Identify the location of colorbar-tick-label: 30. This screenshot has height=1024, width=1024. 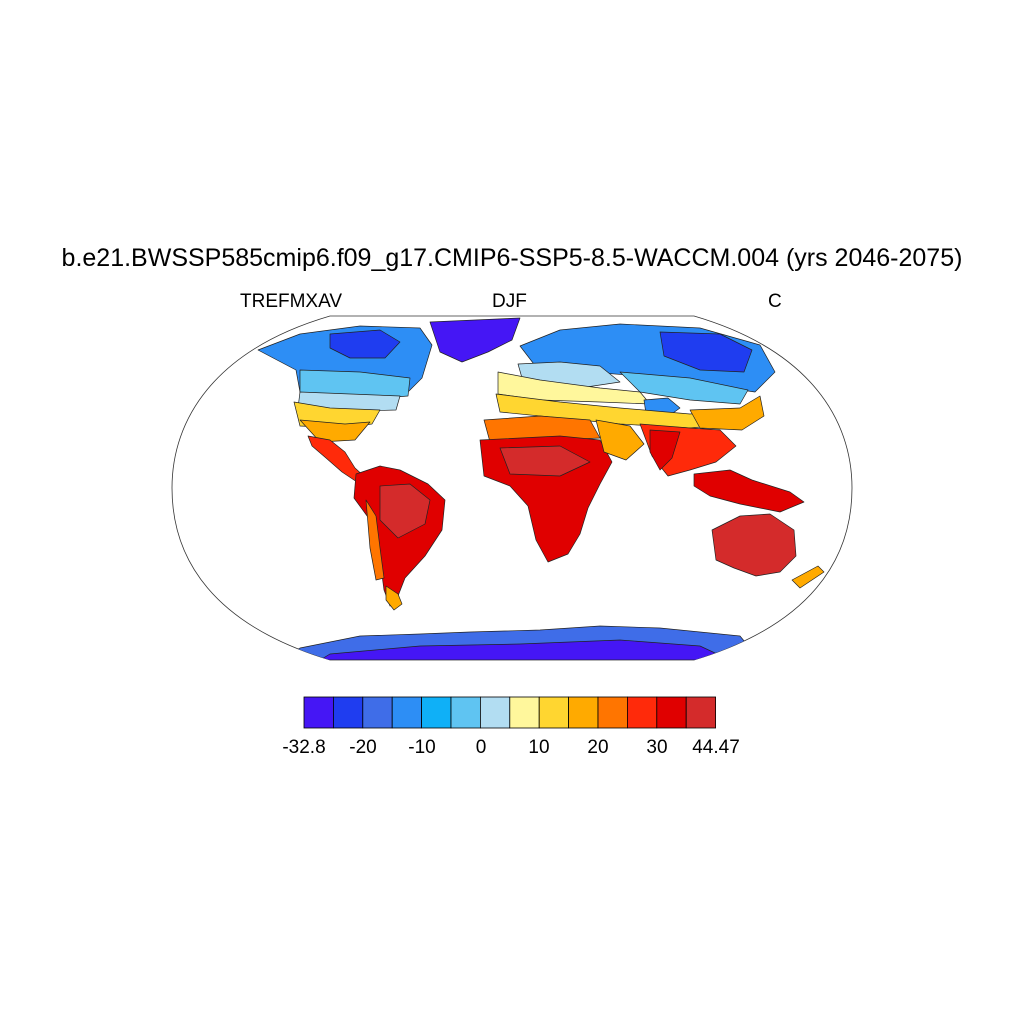
(656, 747).